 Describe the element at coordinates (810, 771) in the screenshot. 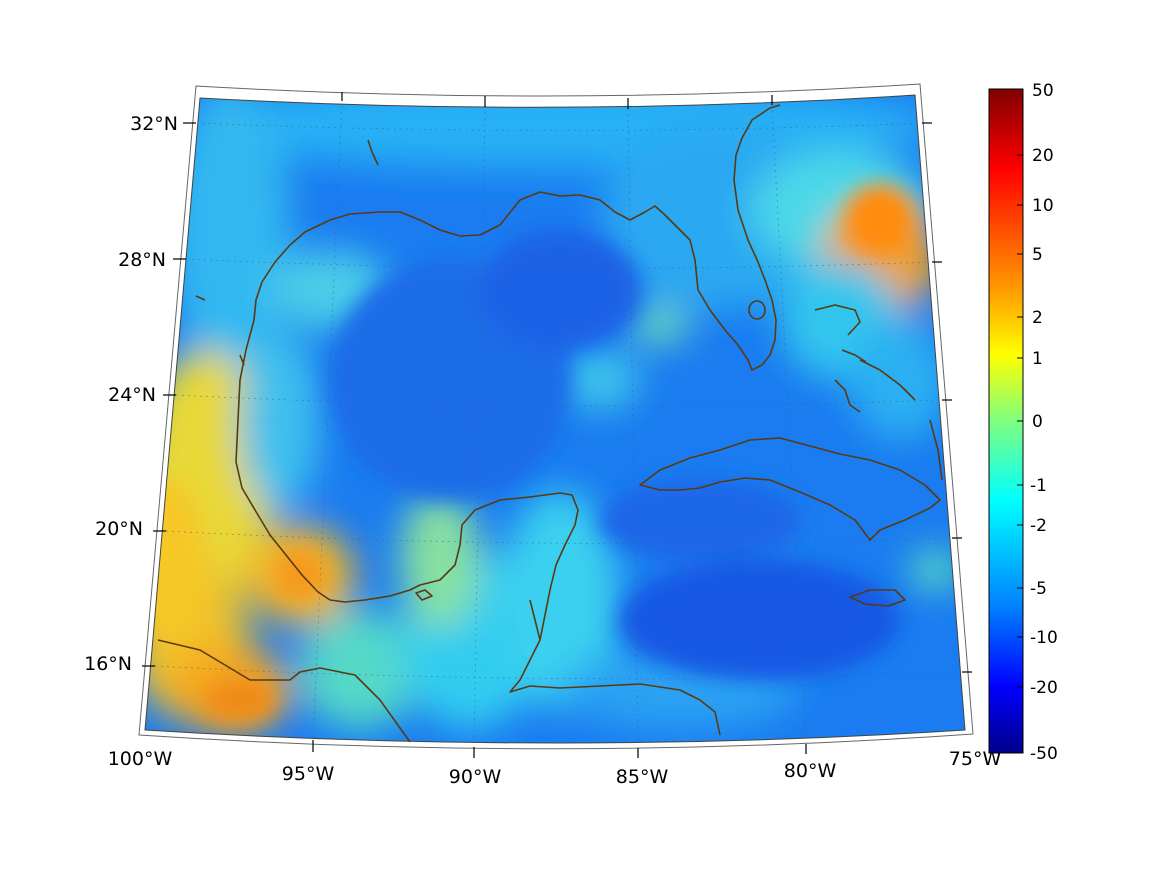

I see `lon-label-80w: 80°W` at that location.